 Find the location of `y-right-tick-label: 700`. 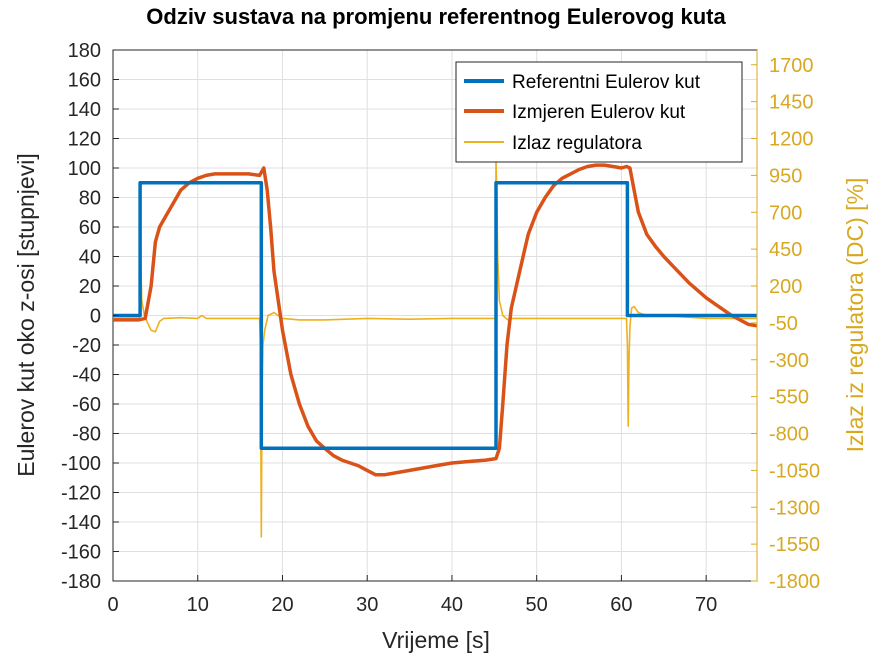

y-right-tick-label: 700 is located at coordinates (785, 213).